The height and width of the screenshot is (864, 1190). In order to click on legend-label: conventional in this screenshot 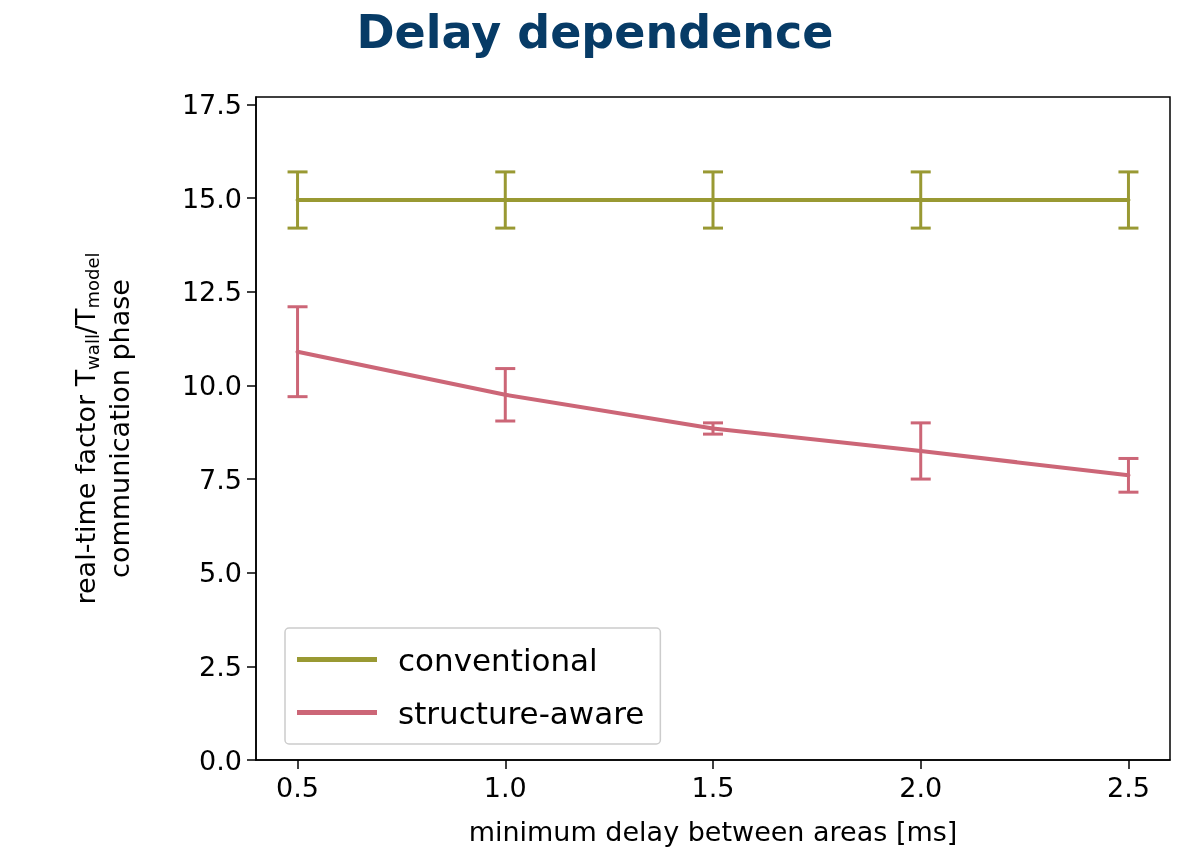, I will do `click(498, 659)`.